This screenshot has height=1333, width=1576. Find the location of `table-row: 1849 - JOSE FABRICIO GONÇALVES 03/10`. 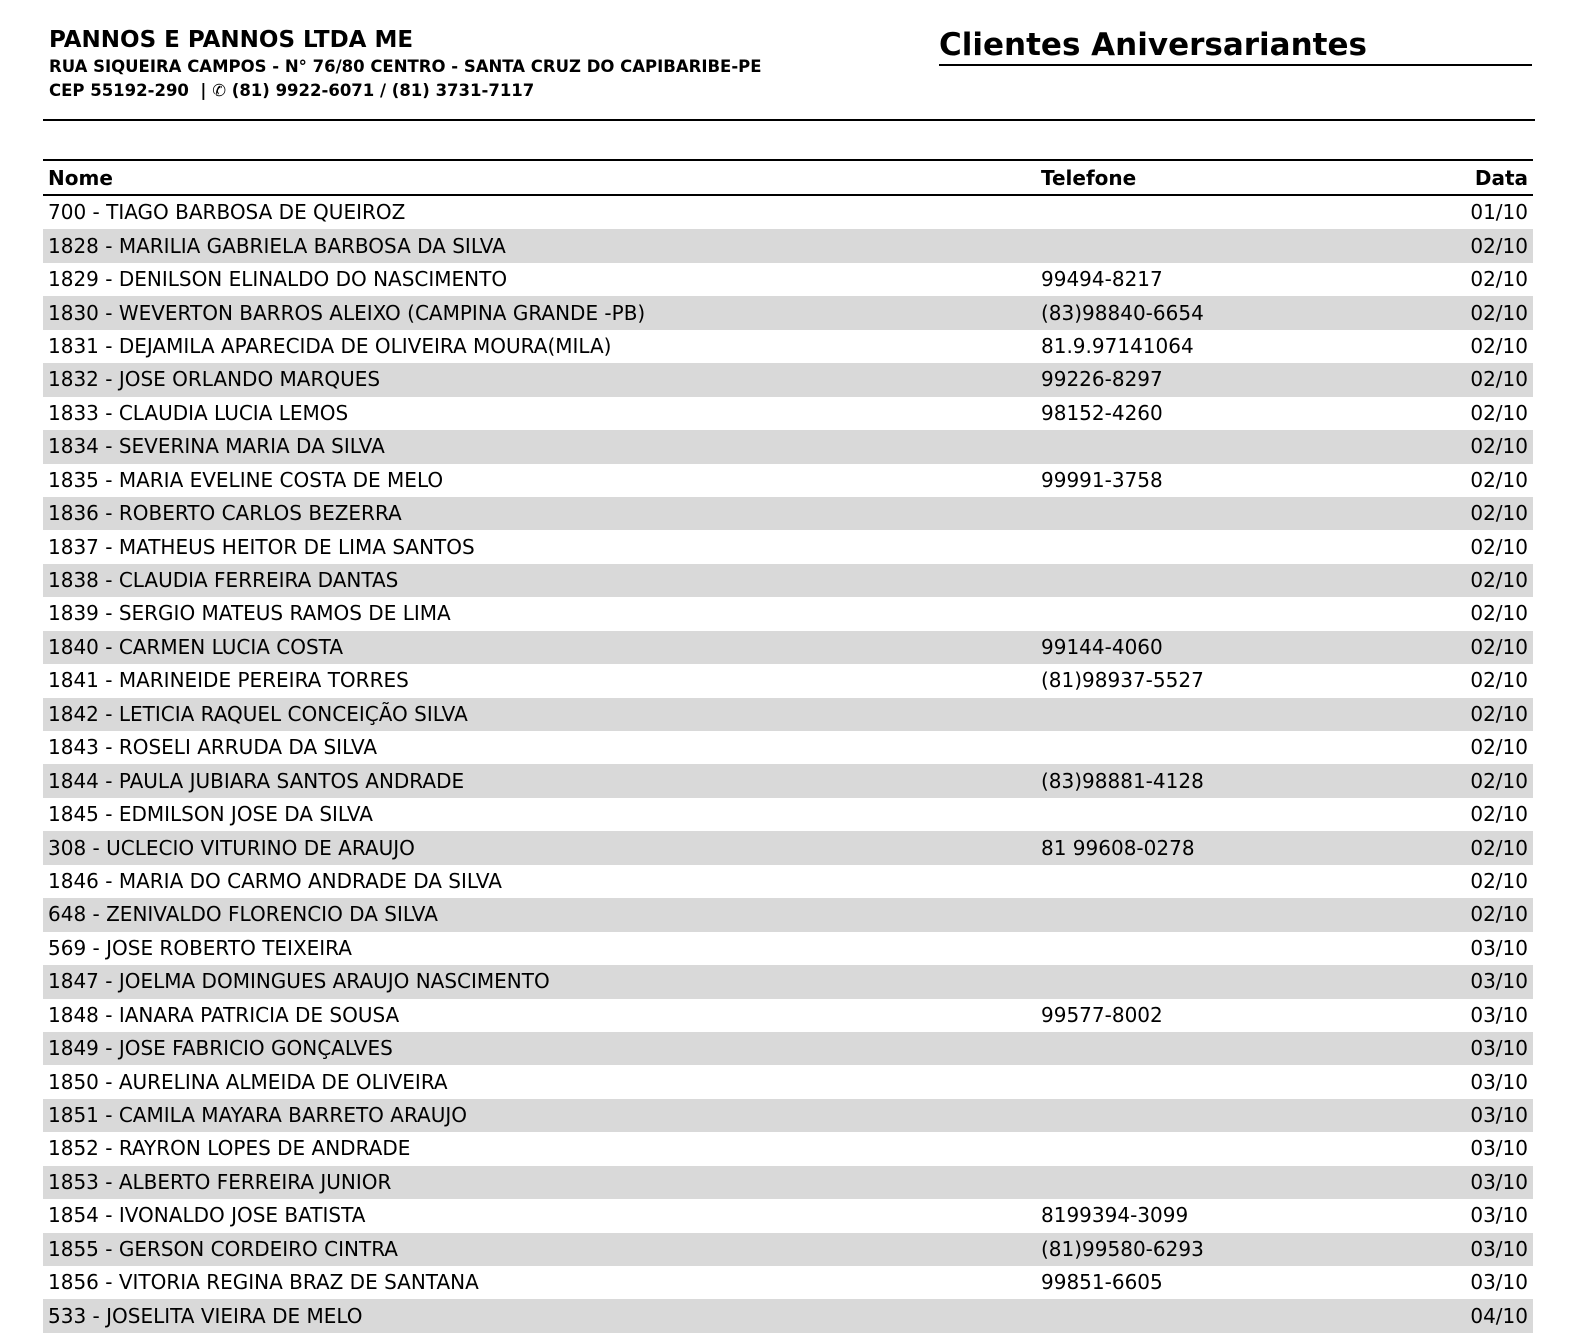

table-row: 1849 - JOSE FABRICIO GONÇALVES 03/10 is located at coordinates (788, 1048).